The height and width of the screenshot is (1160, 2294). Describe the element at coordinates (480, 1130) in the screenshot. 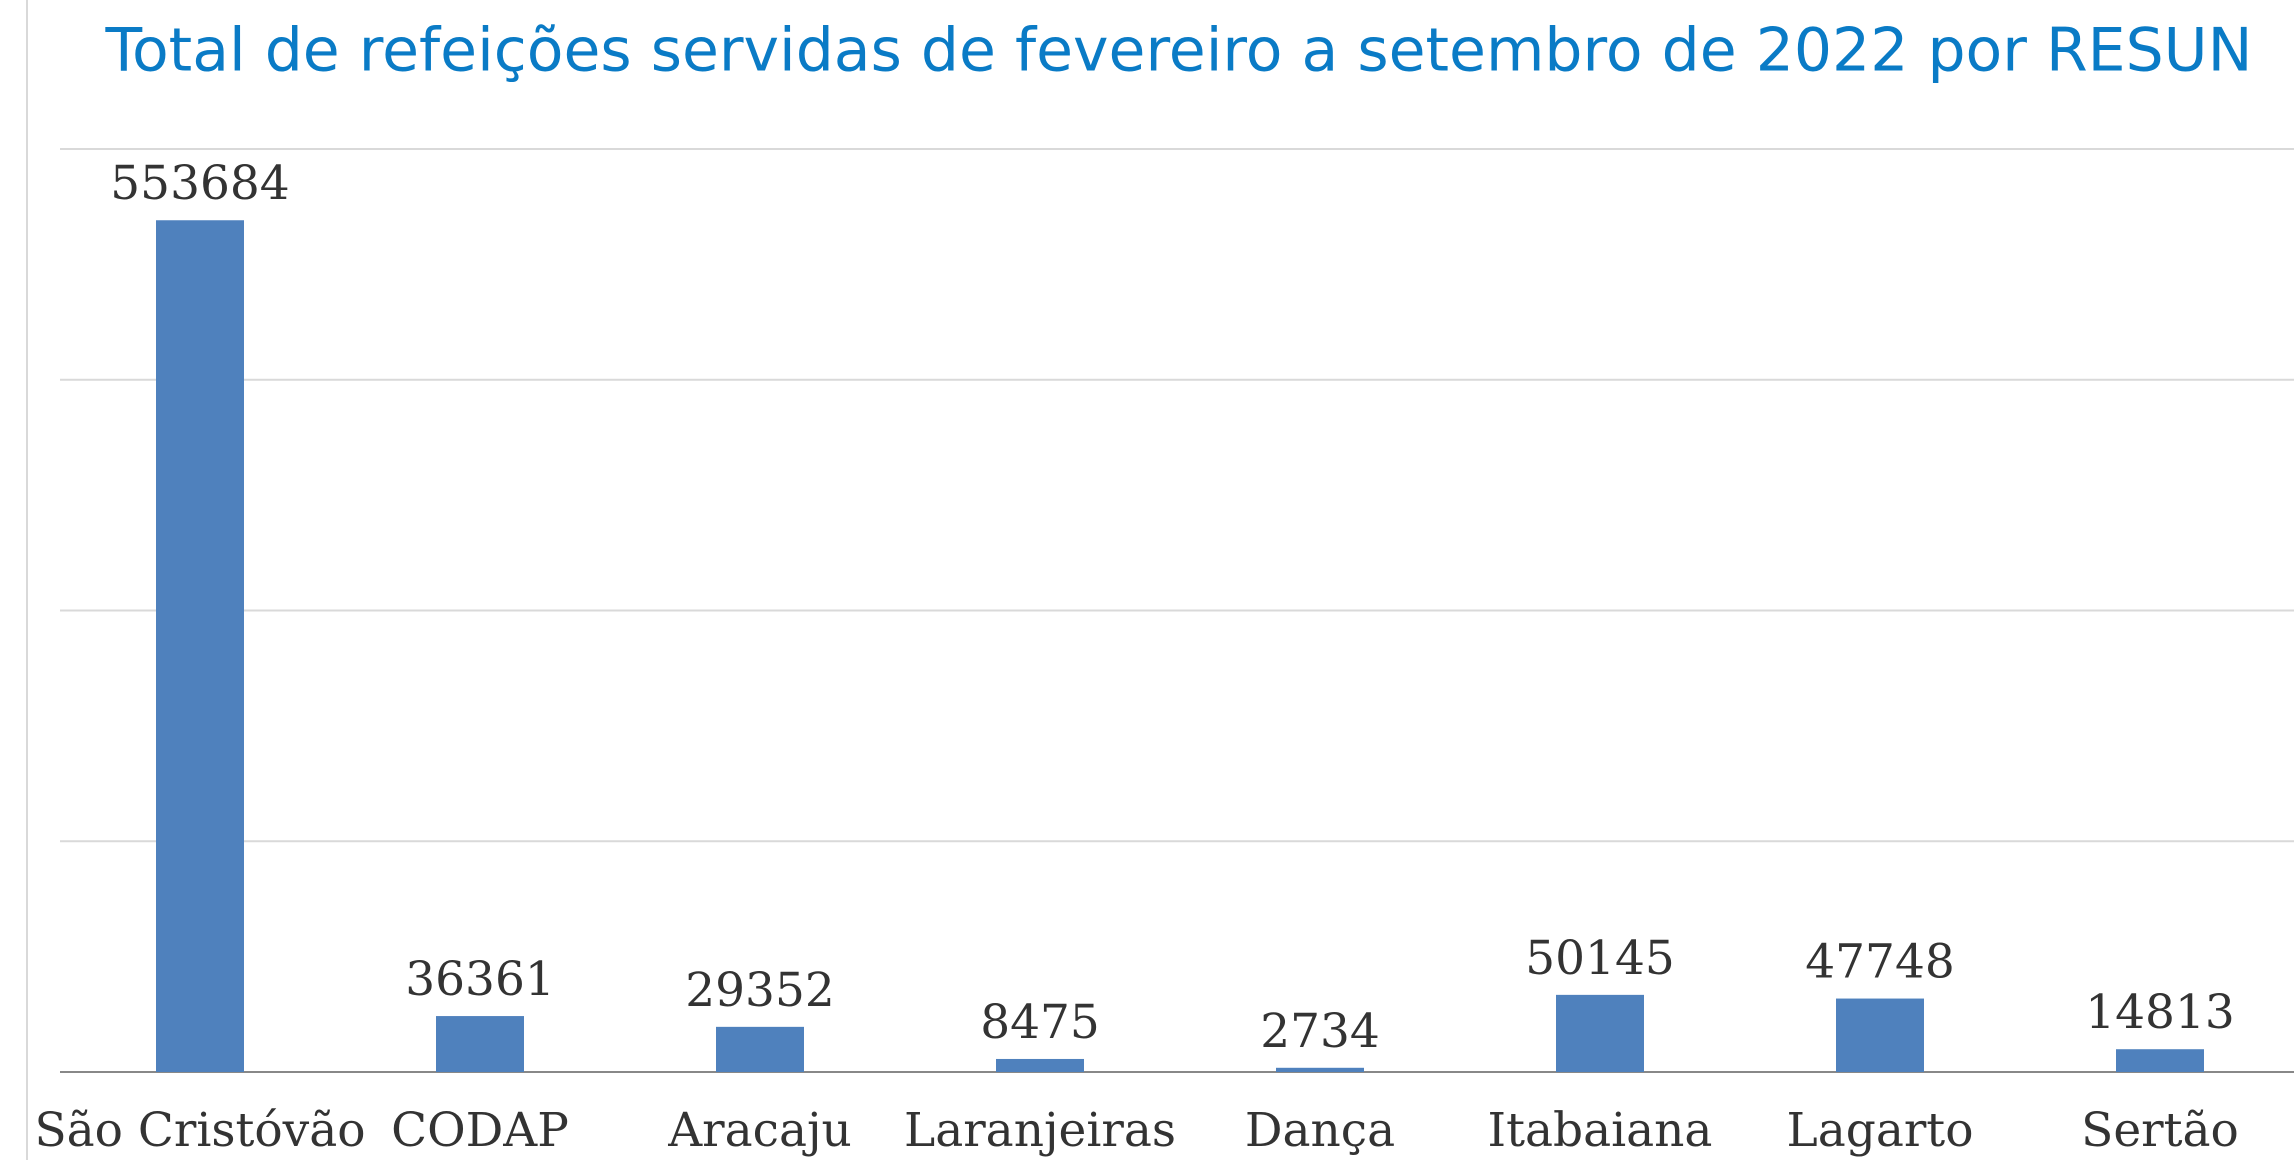

I see `x-tick-label: CODAP` at that location.